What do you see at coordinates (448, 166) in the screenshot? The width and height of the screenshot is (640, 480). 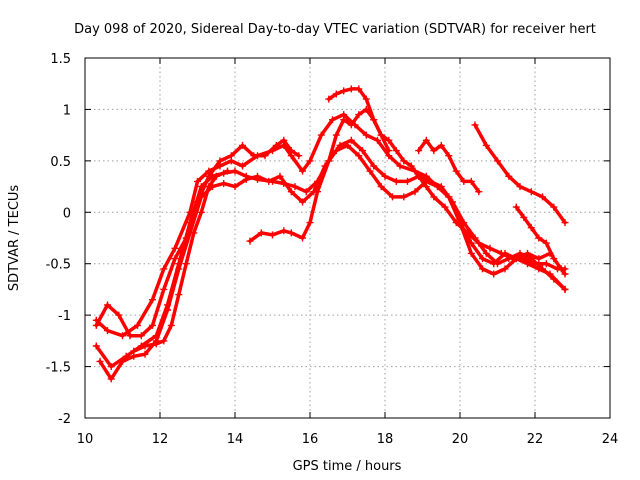 I see `series-line-sat-g` at bounding box center [448, 166].